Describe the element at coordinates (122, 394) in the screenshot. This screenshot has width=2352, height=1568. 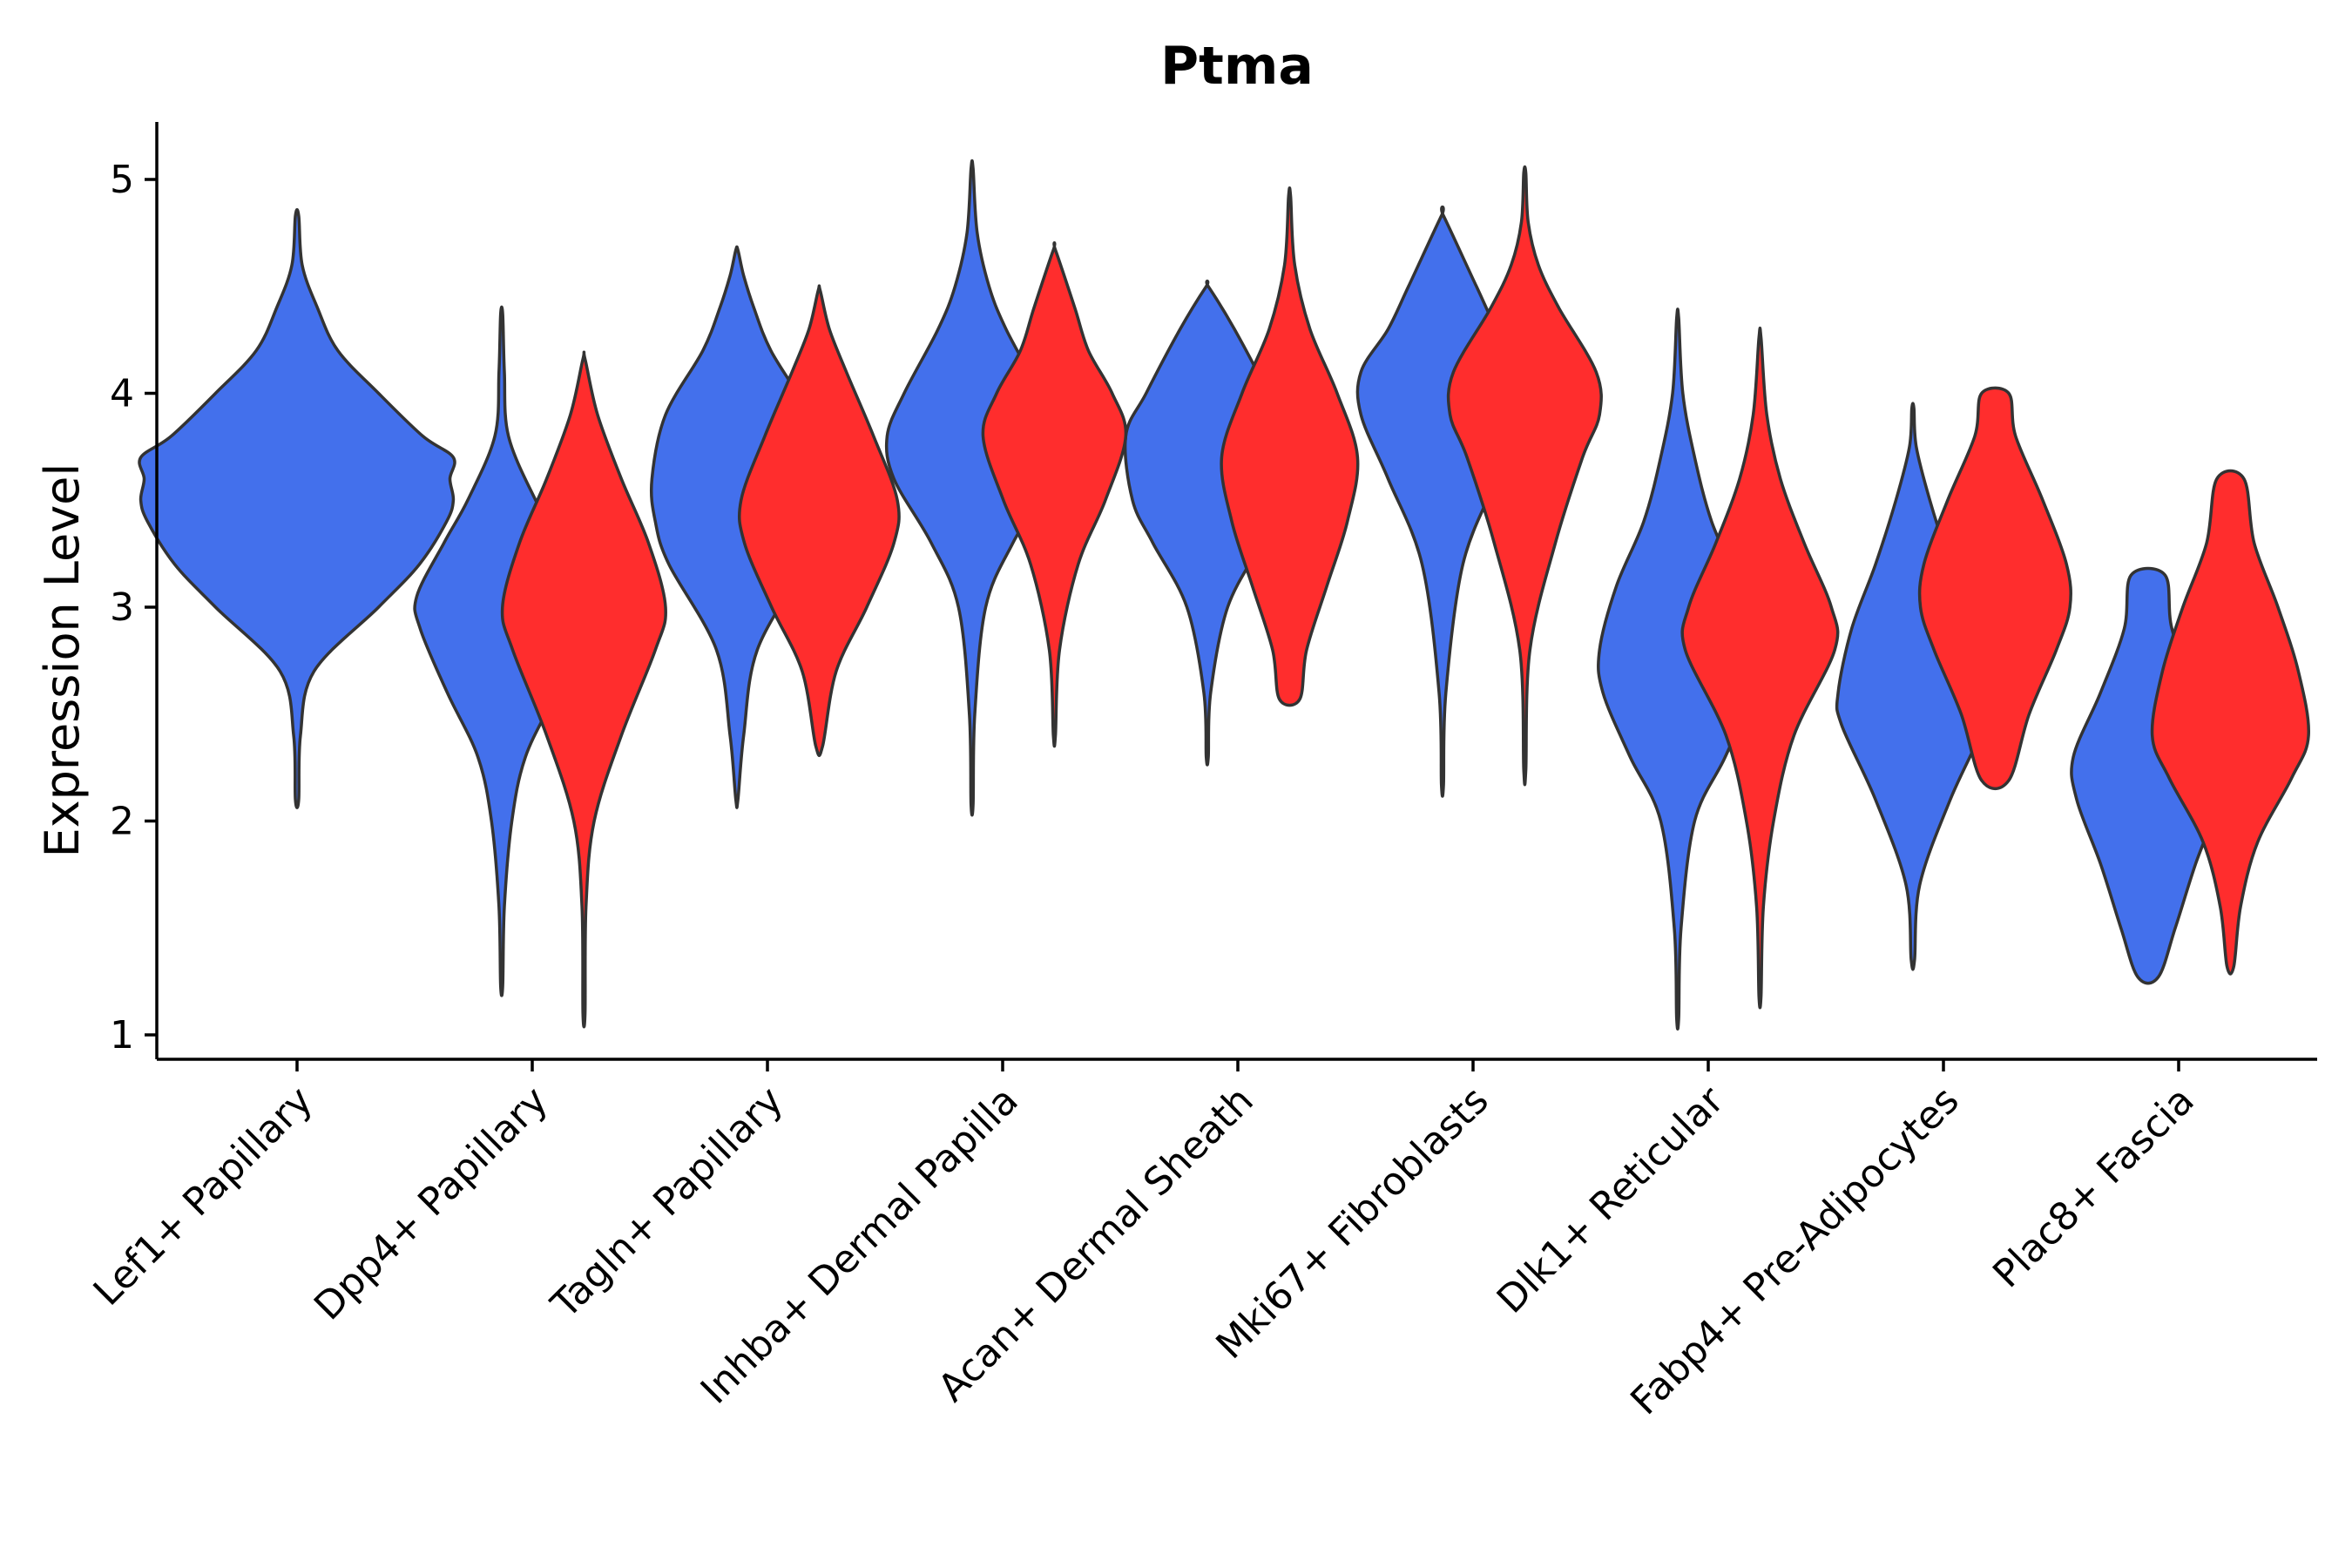
I see `y-tick-label: 4` at that location.